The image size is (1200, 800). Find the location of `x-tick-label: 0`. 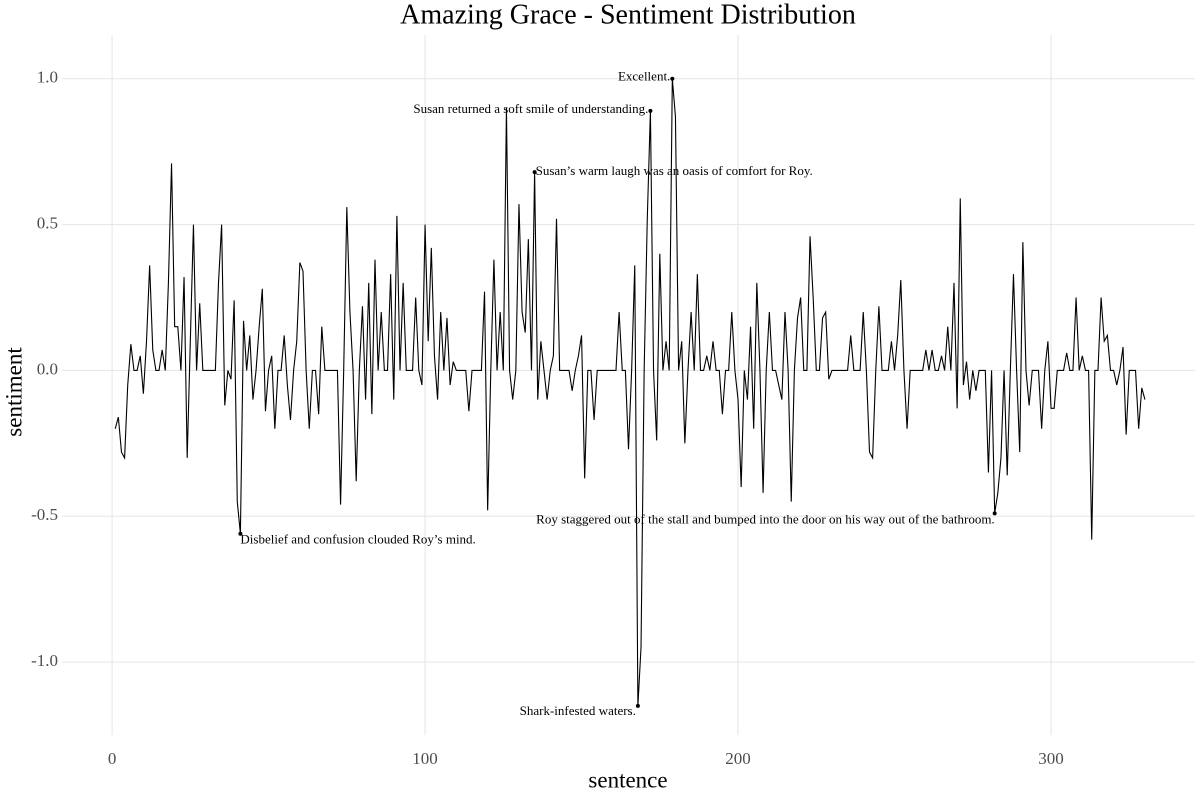

x-tick-label: 0 is located at coordinates (112, 758).